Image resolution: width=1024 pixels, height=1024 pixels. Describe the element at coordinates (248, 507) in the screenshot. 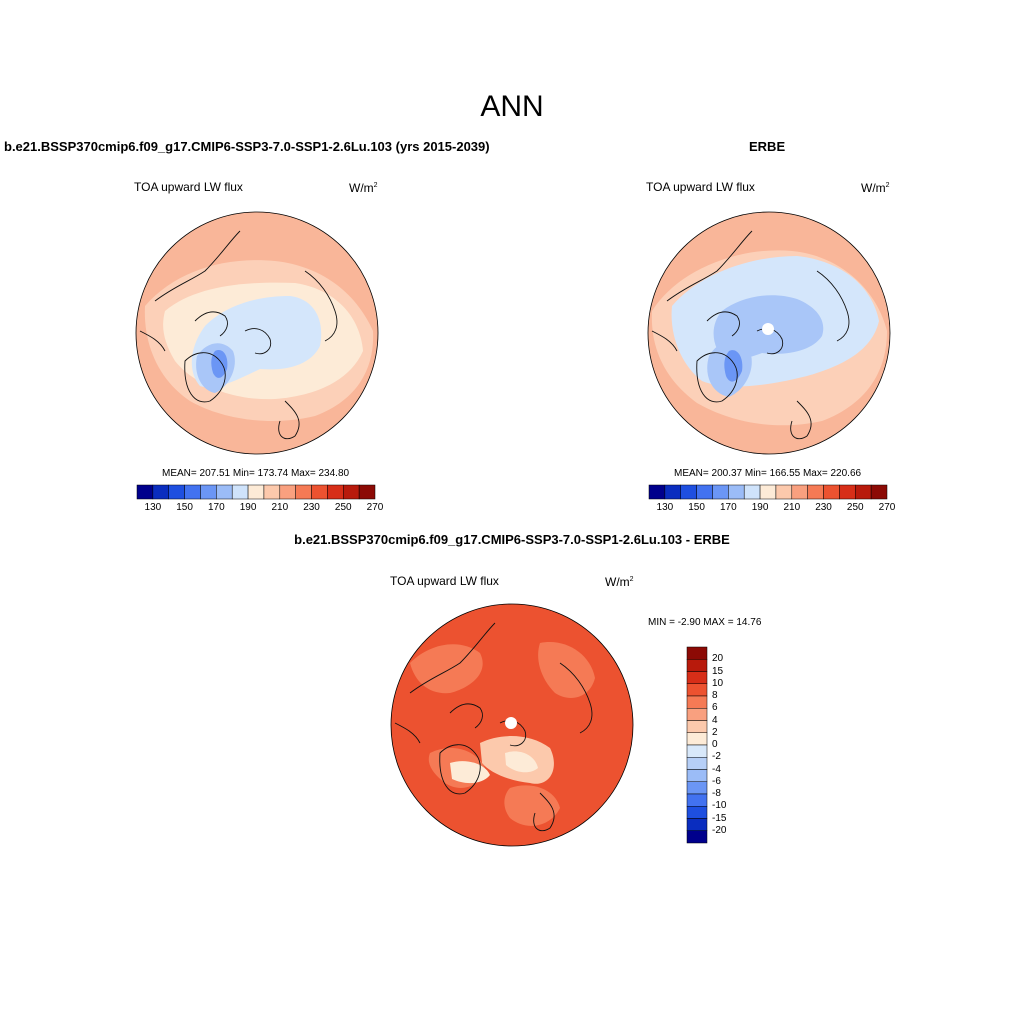

I see `model-colorbar-tick-label: 190` at that location.